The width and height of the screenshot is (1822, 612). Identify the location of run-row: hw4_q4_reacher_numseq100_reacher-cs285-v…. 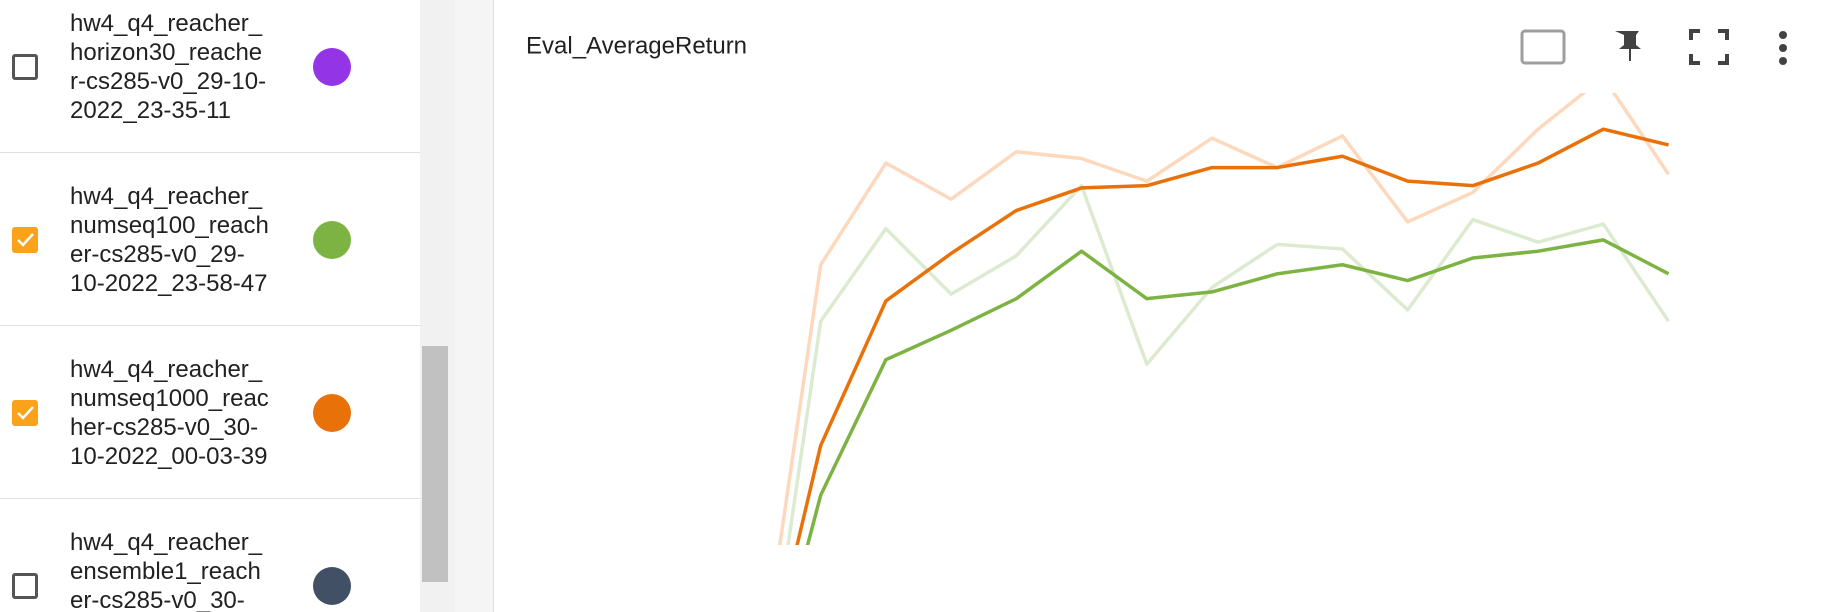
(210, 239).